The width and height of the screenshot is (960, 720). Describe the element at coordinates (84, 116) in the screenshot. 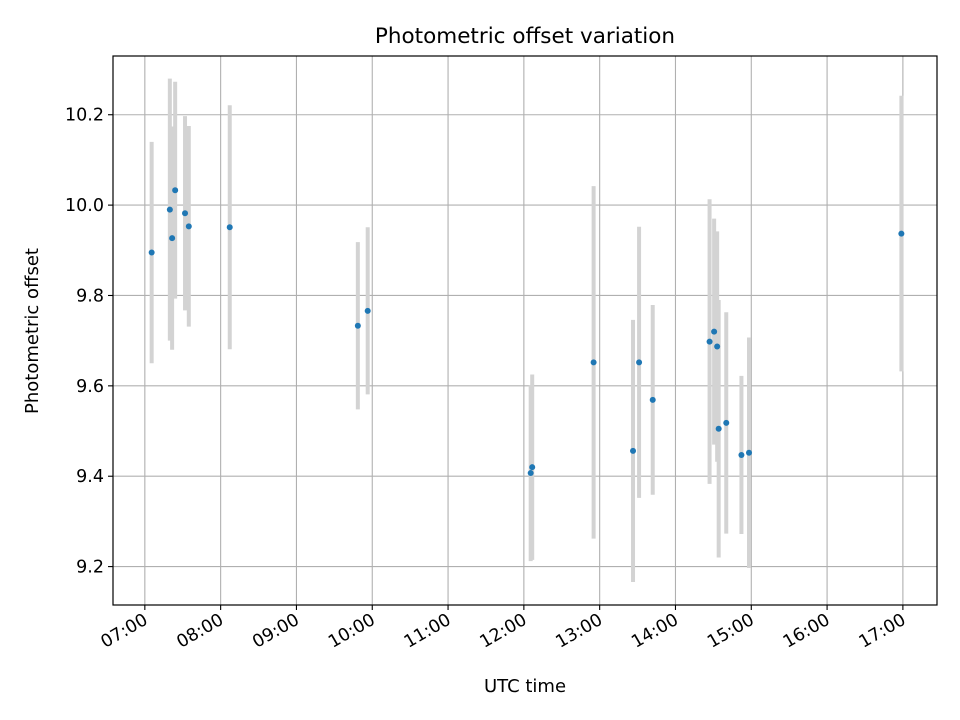

I see `y-tick-label: 10.2` at that location.